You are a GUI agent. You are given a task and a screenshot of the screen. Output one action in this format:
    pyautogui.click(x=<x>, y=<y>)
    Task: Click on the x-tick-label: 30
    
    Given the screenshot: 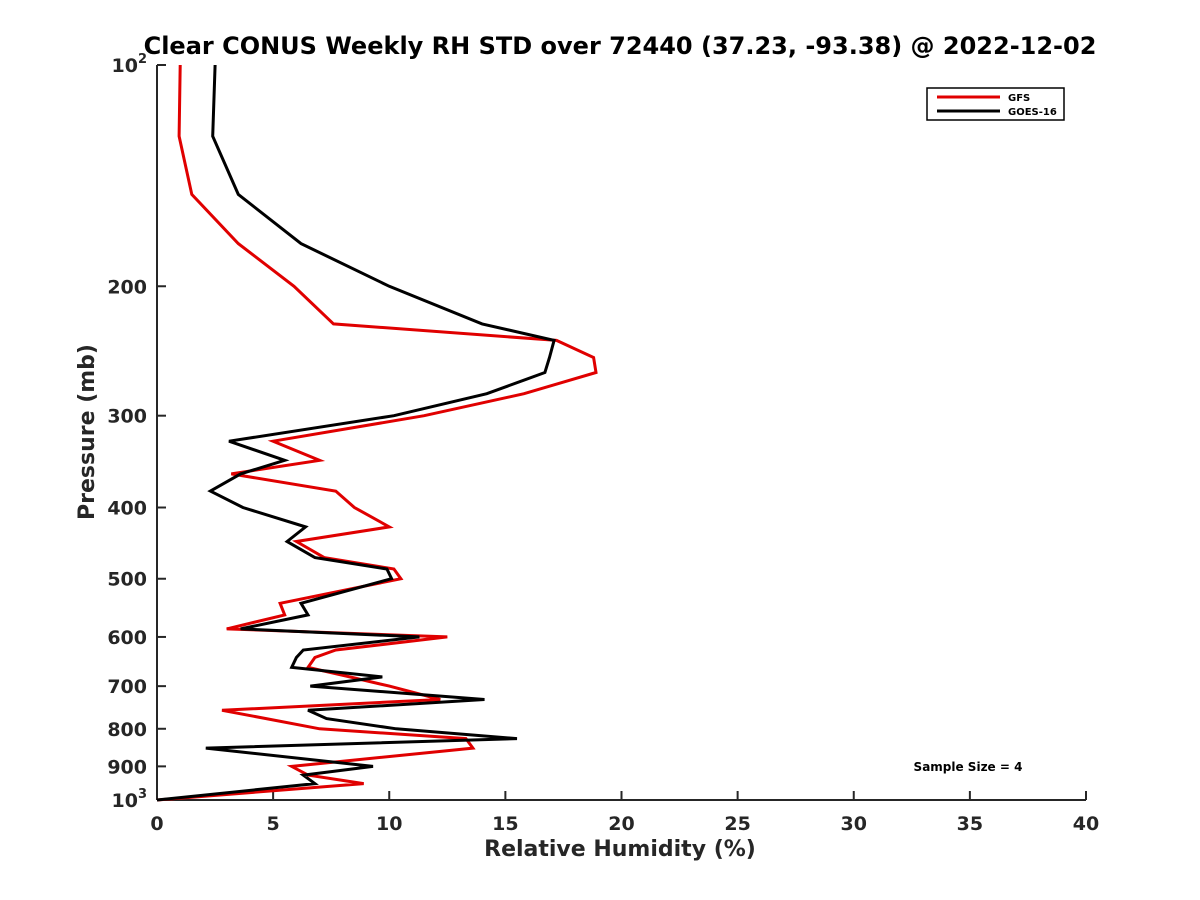 What is the action you would take?
    pyautogui.click(x=854, y=824)
    